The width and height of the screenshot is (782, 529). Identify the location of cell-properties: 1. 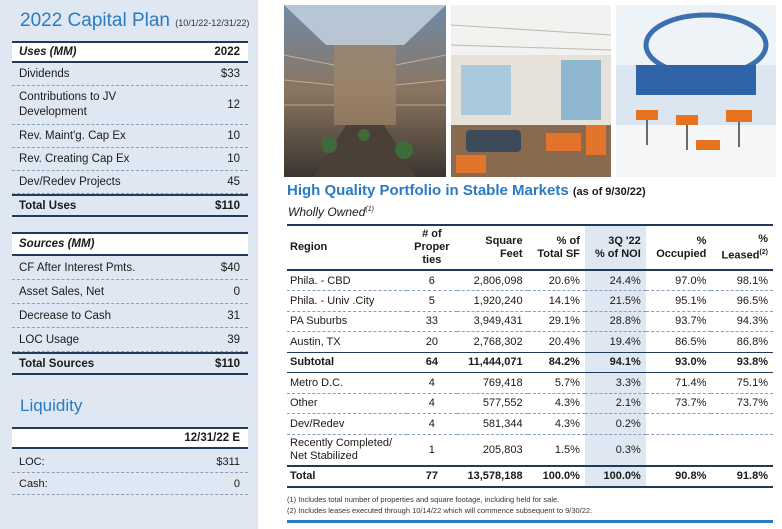
(432, 450).